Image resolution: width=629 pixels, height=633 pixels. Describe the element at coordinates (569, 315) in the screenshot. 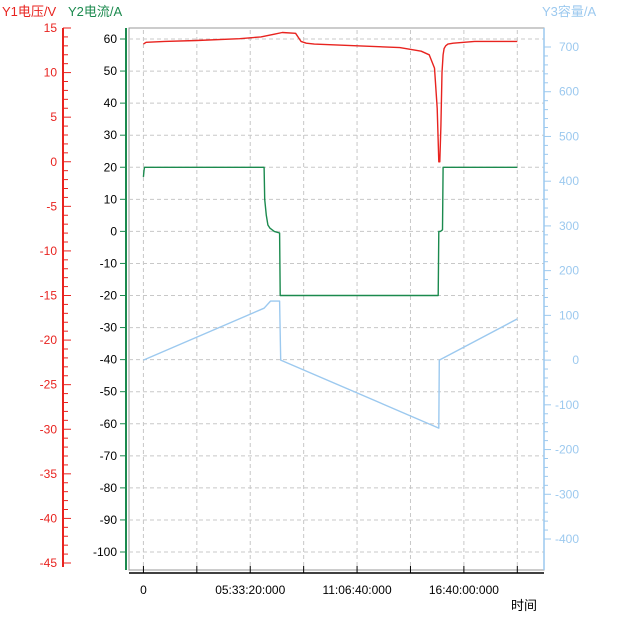

I see `y3-tick-label: 100` at that location.